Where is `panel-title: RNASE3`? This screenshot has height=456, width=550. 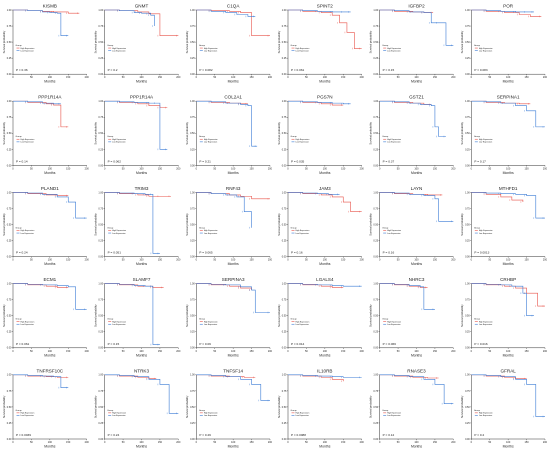
panel-title: RNASE3 is located at coordinates (416, 370).